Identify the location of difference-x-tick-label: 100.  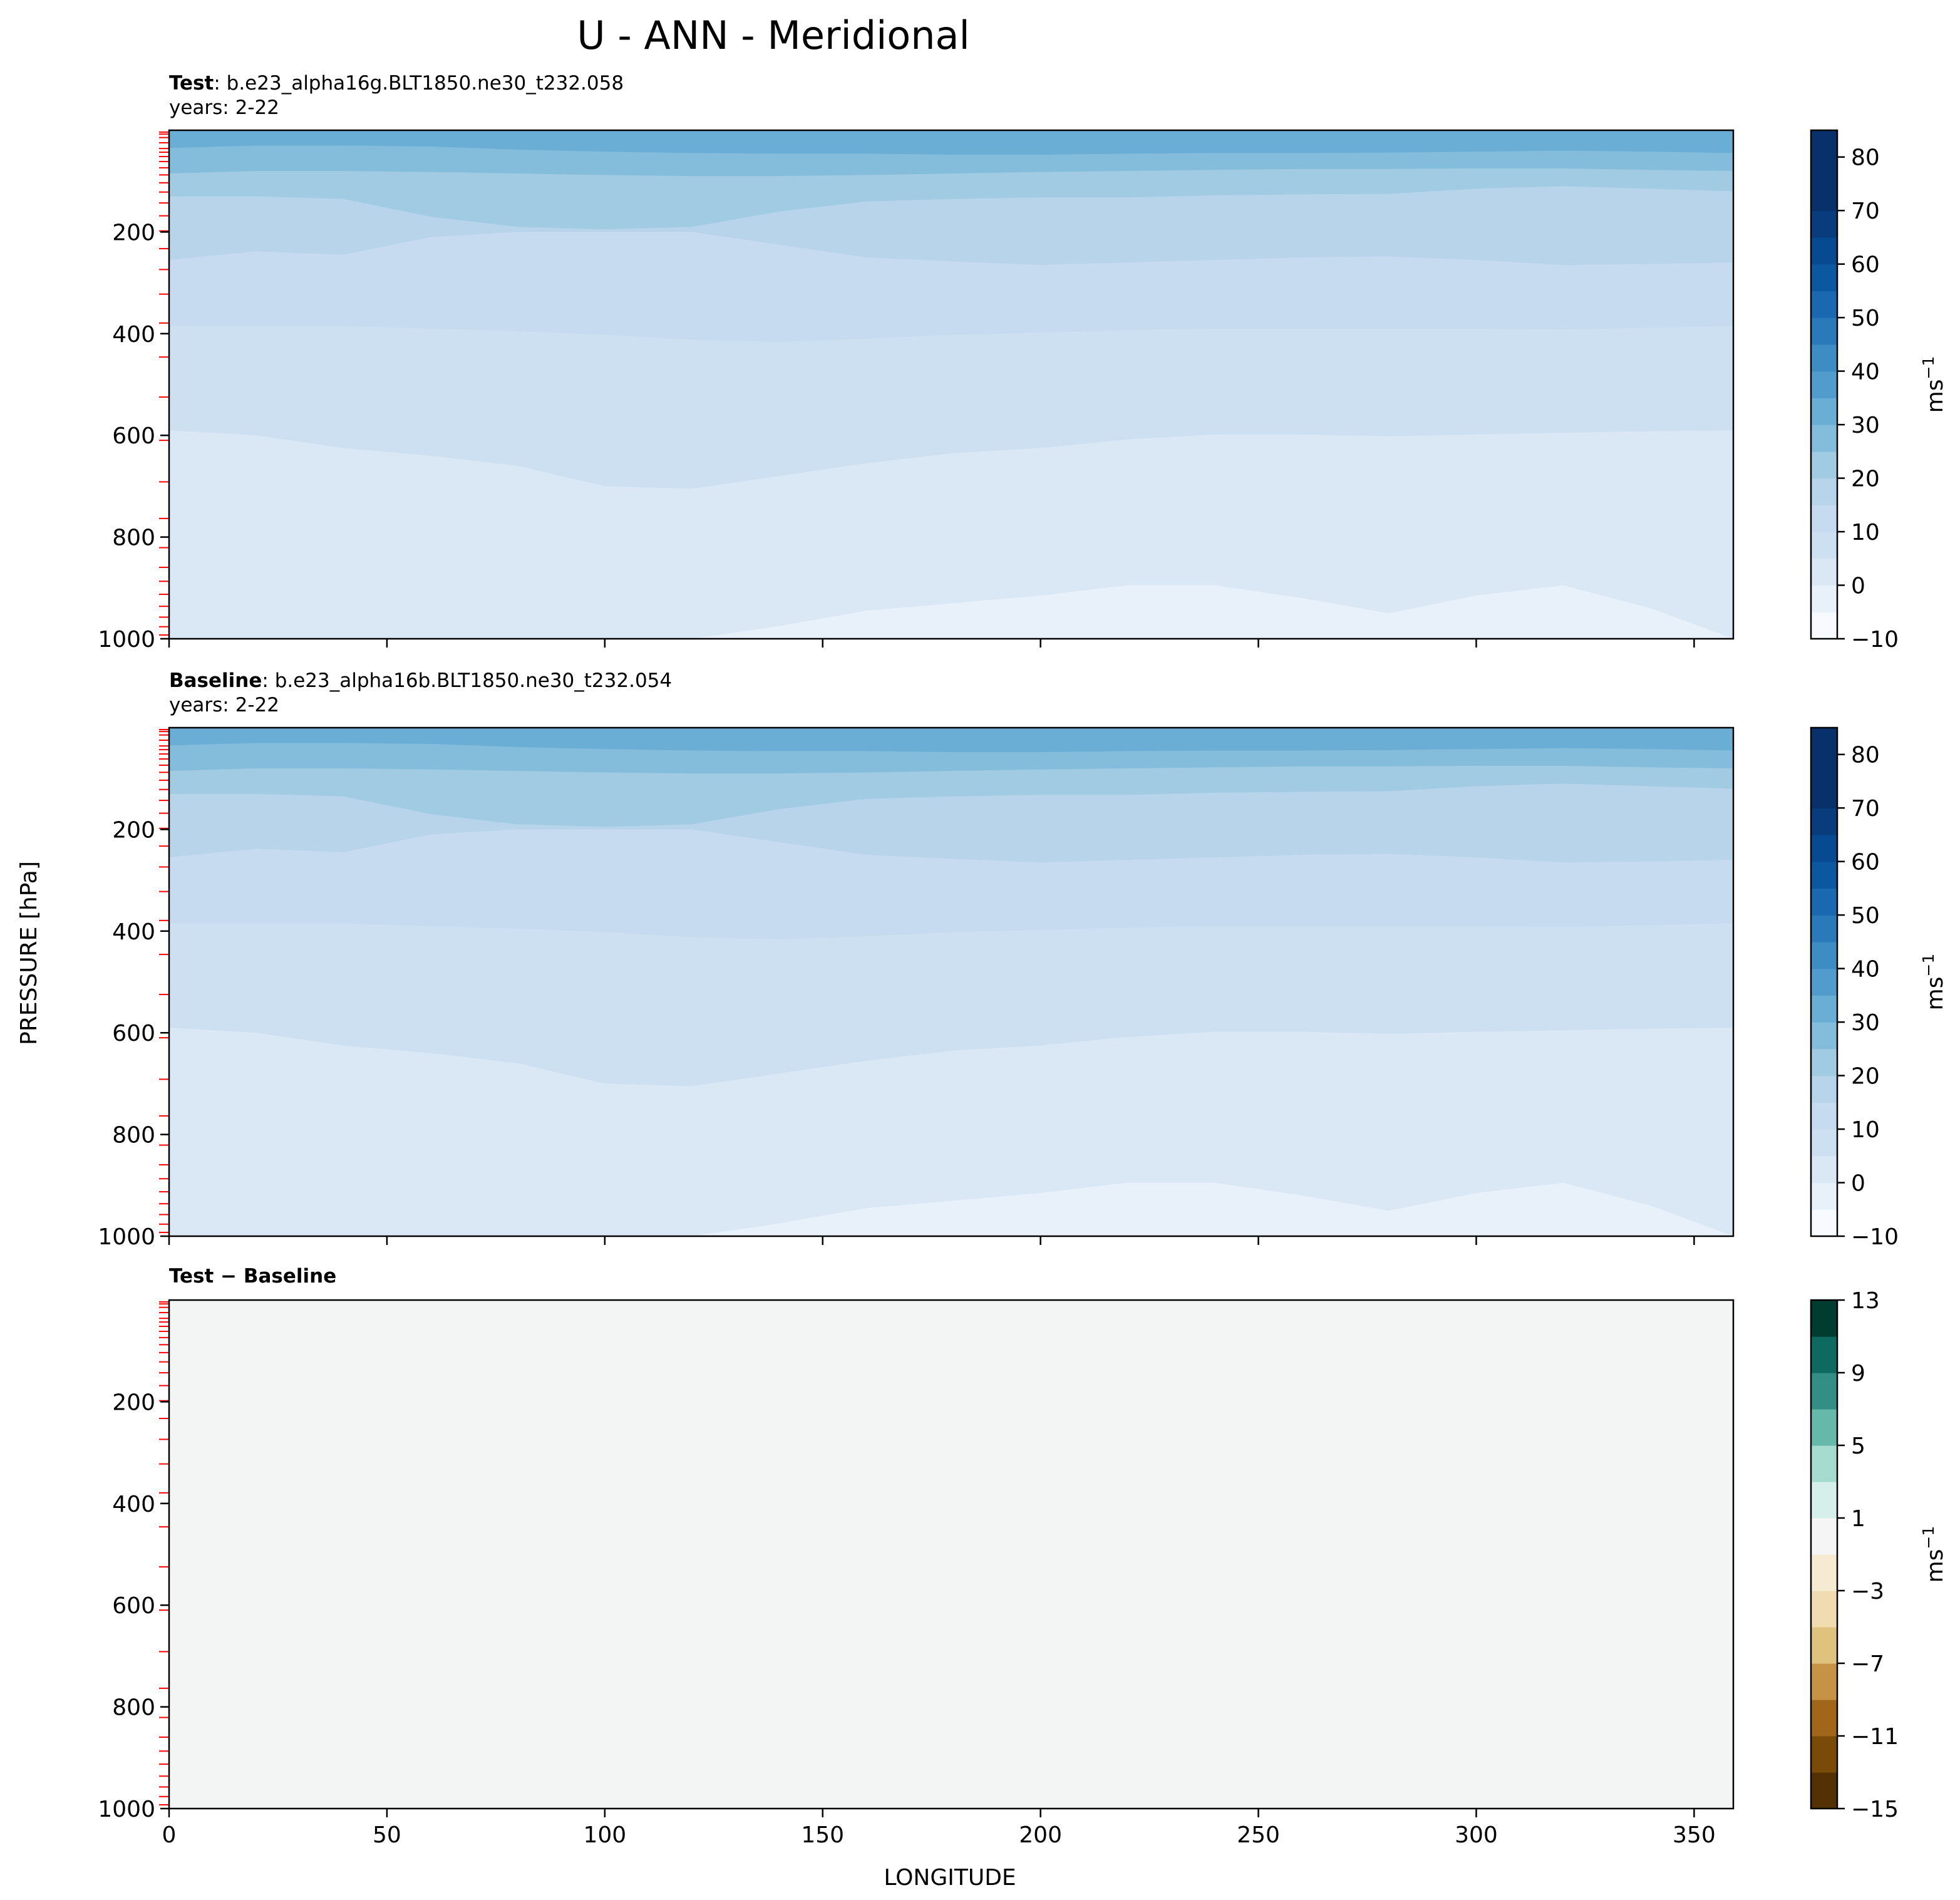
(604, 1835).